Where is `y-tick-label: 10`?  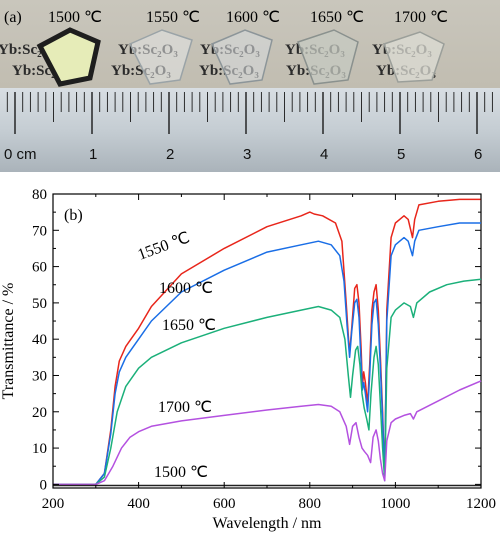
y-tick-label: 10 is located at coordinates (39, 449).